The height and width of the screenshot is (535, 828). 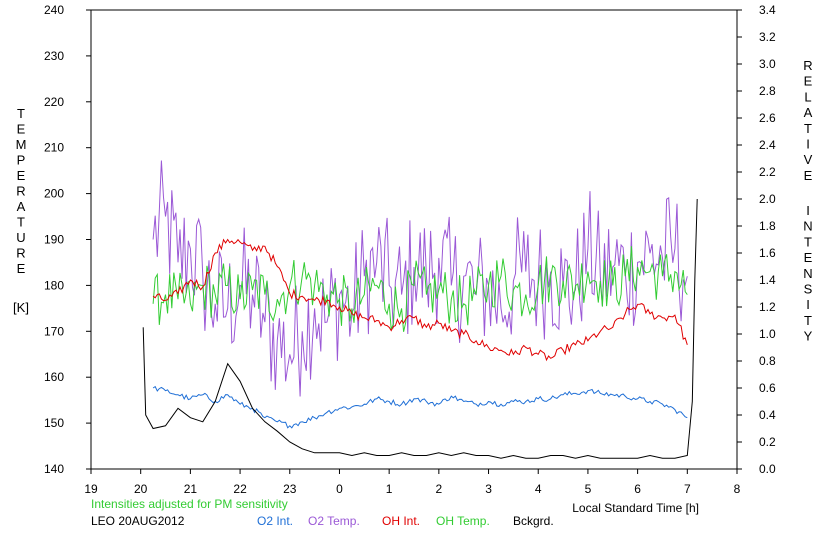 I want to click on left-tick-label: 230, so click(x=54, y=56).